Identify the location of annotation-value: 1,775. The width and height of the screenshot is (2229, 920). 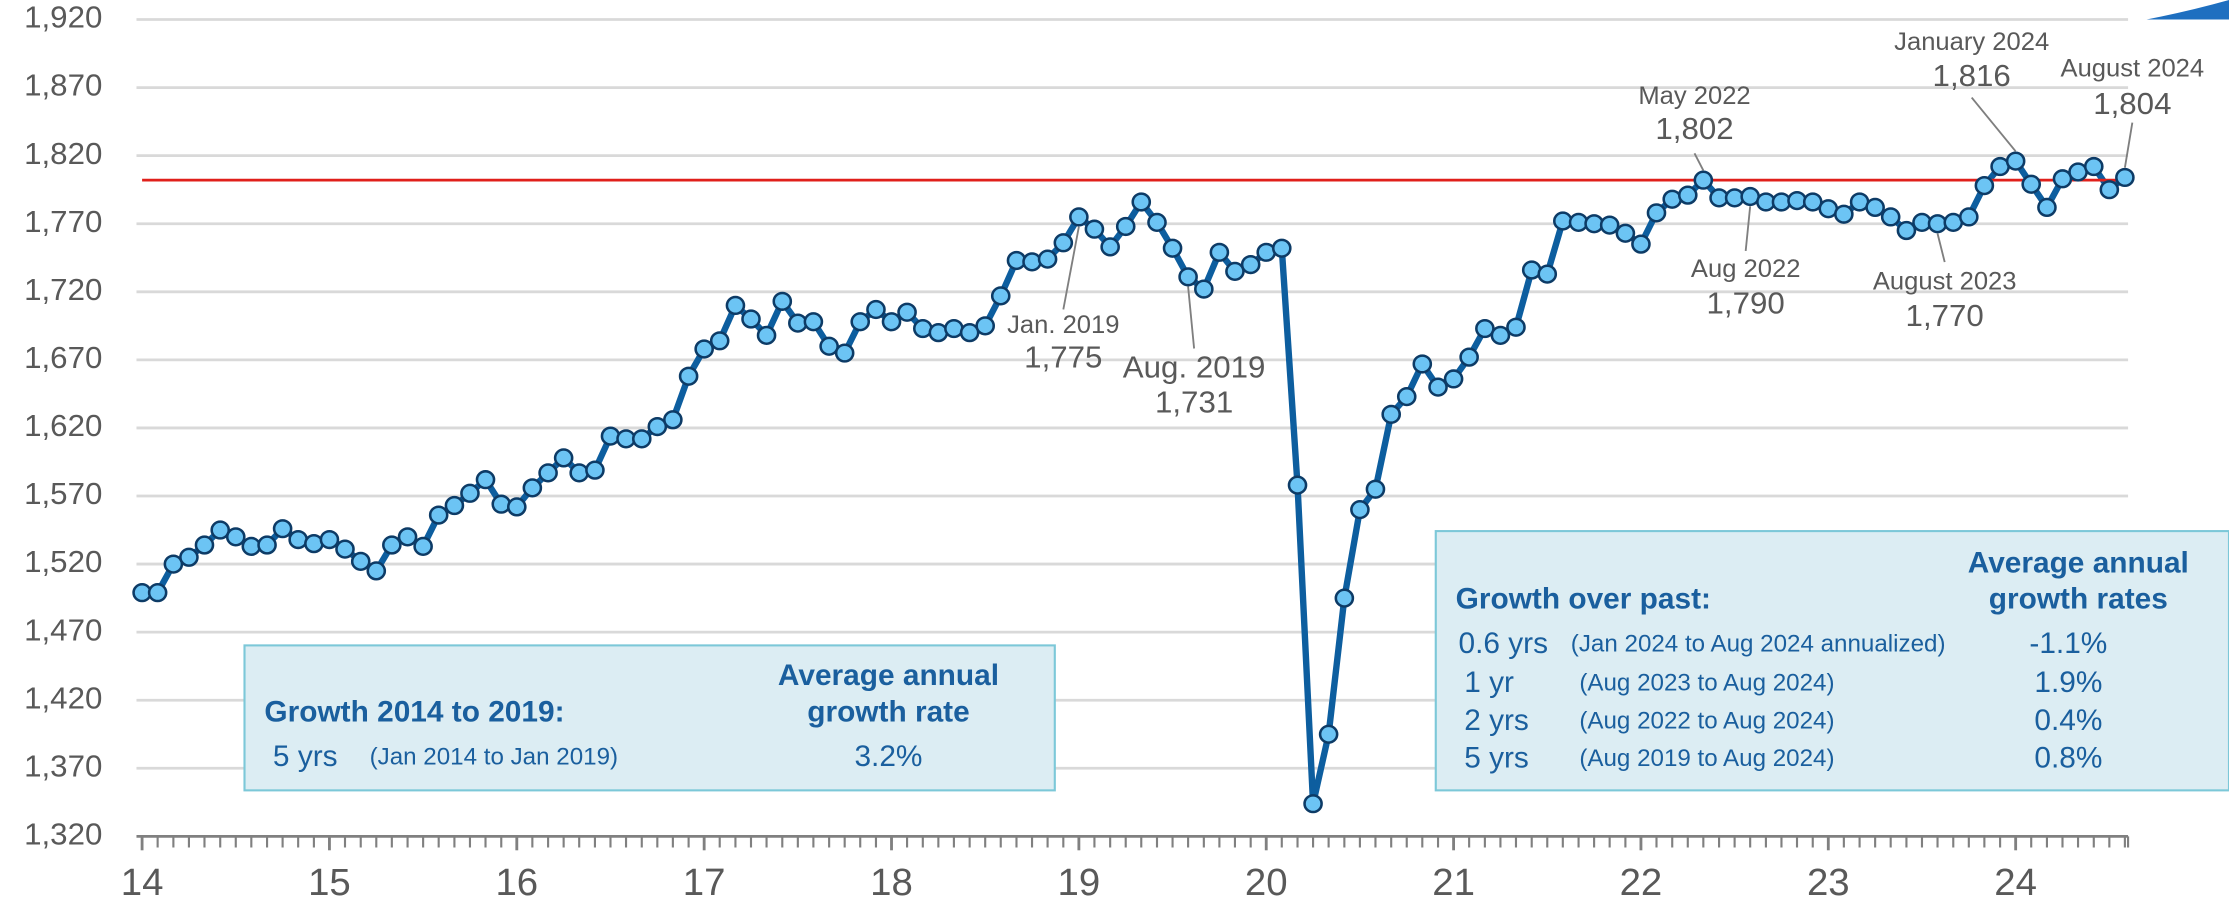
(1063, 357).